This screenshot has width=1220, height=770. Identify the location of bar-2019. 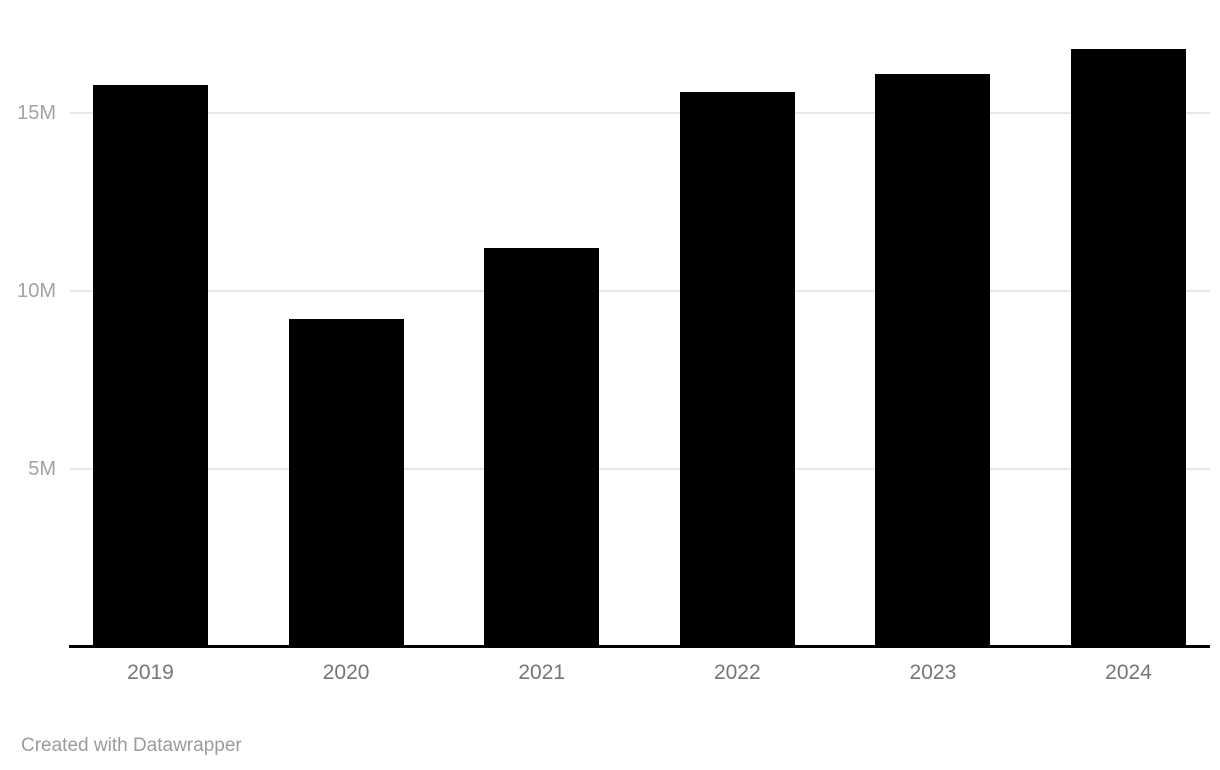
(150, 365).